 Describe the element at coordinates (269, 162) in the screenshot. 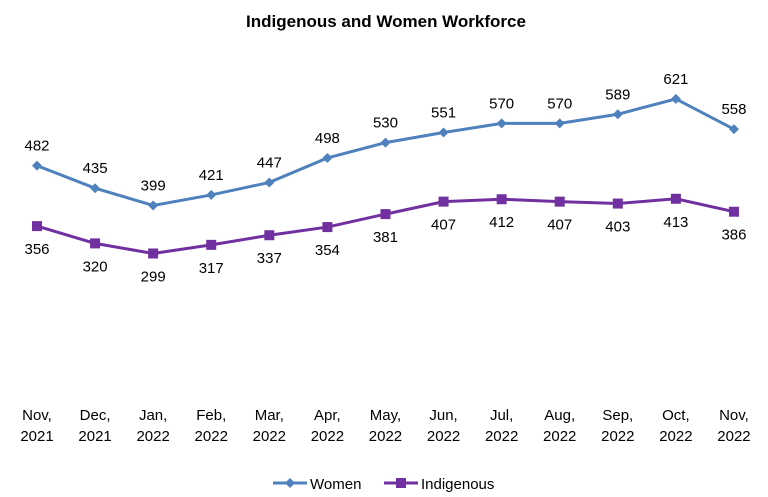

I see `data-label: 447` at that location.